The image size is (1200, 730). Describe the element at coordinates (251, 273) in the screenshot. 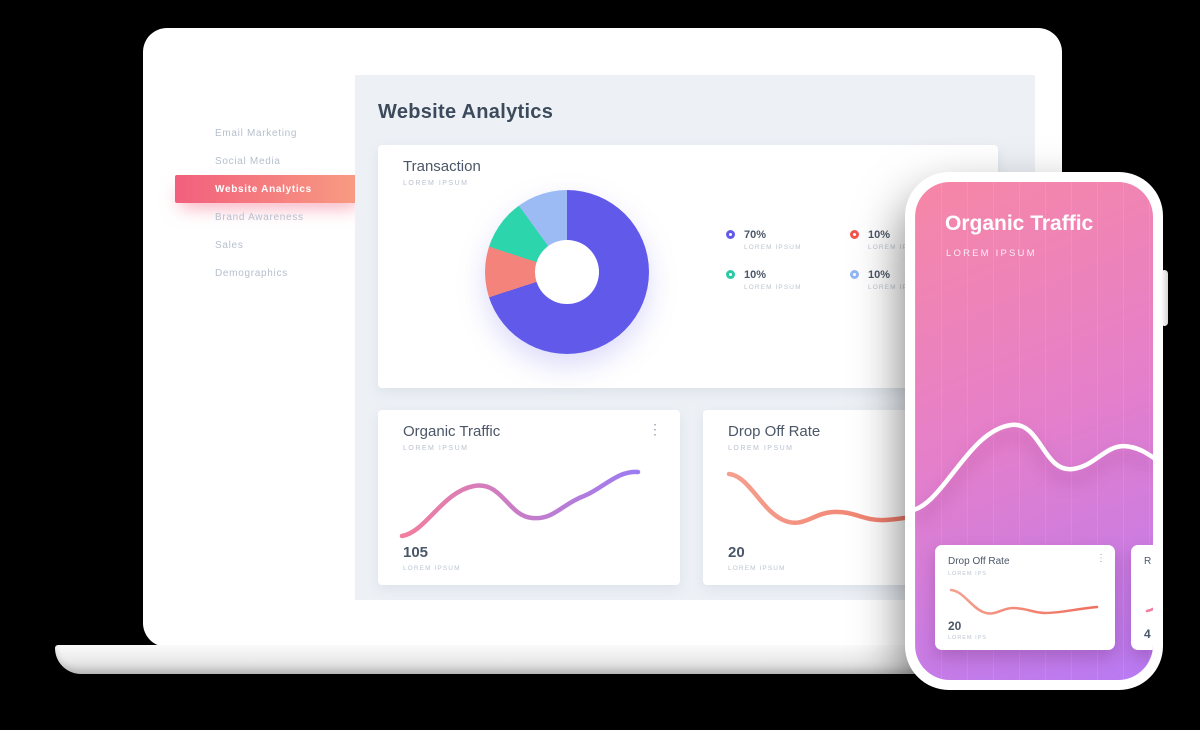

I see `sidebar-item-demographics: Demographics` at that location.